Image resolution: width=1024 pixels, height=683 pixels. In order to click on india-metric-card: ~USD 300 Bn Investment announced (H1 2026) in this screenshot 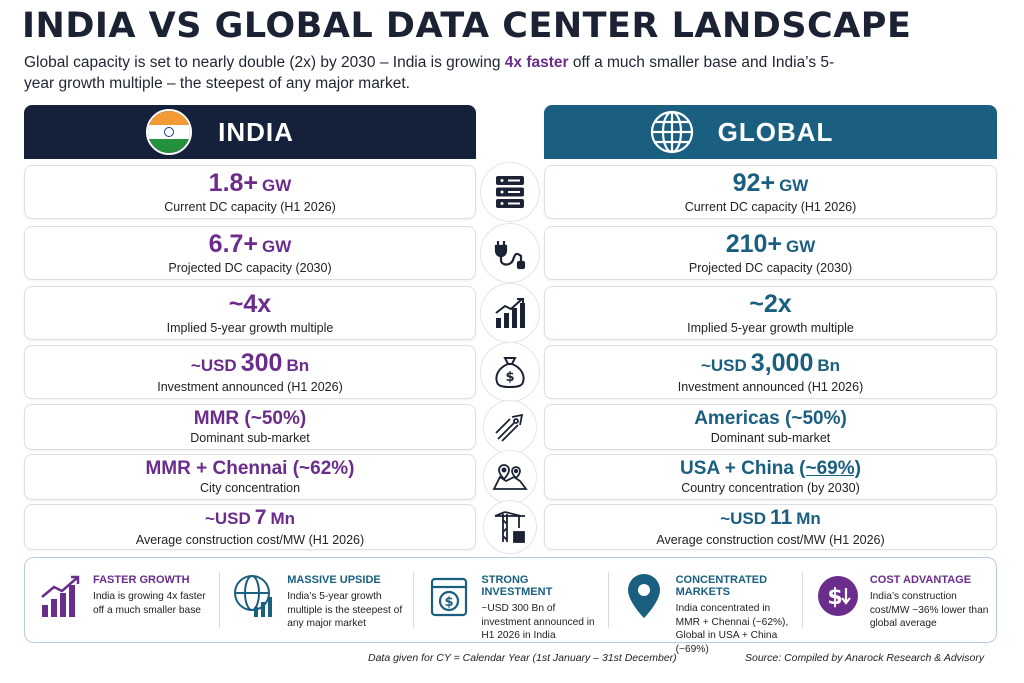, I will do `click(250, 372)`.